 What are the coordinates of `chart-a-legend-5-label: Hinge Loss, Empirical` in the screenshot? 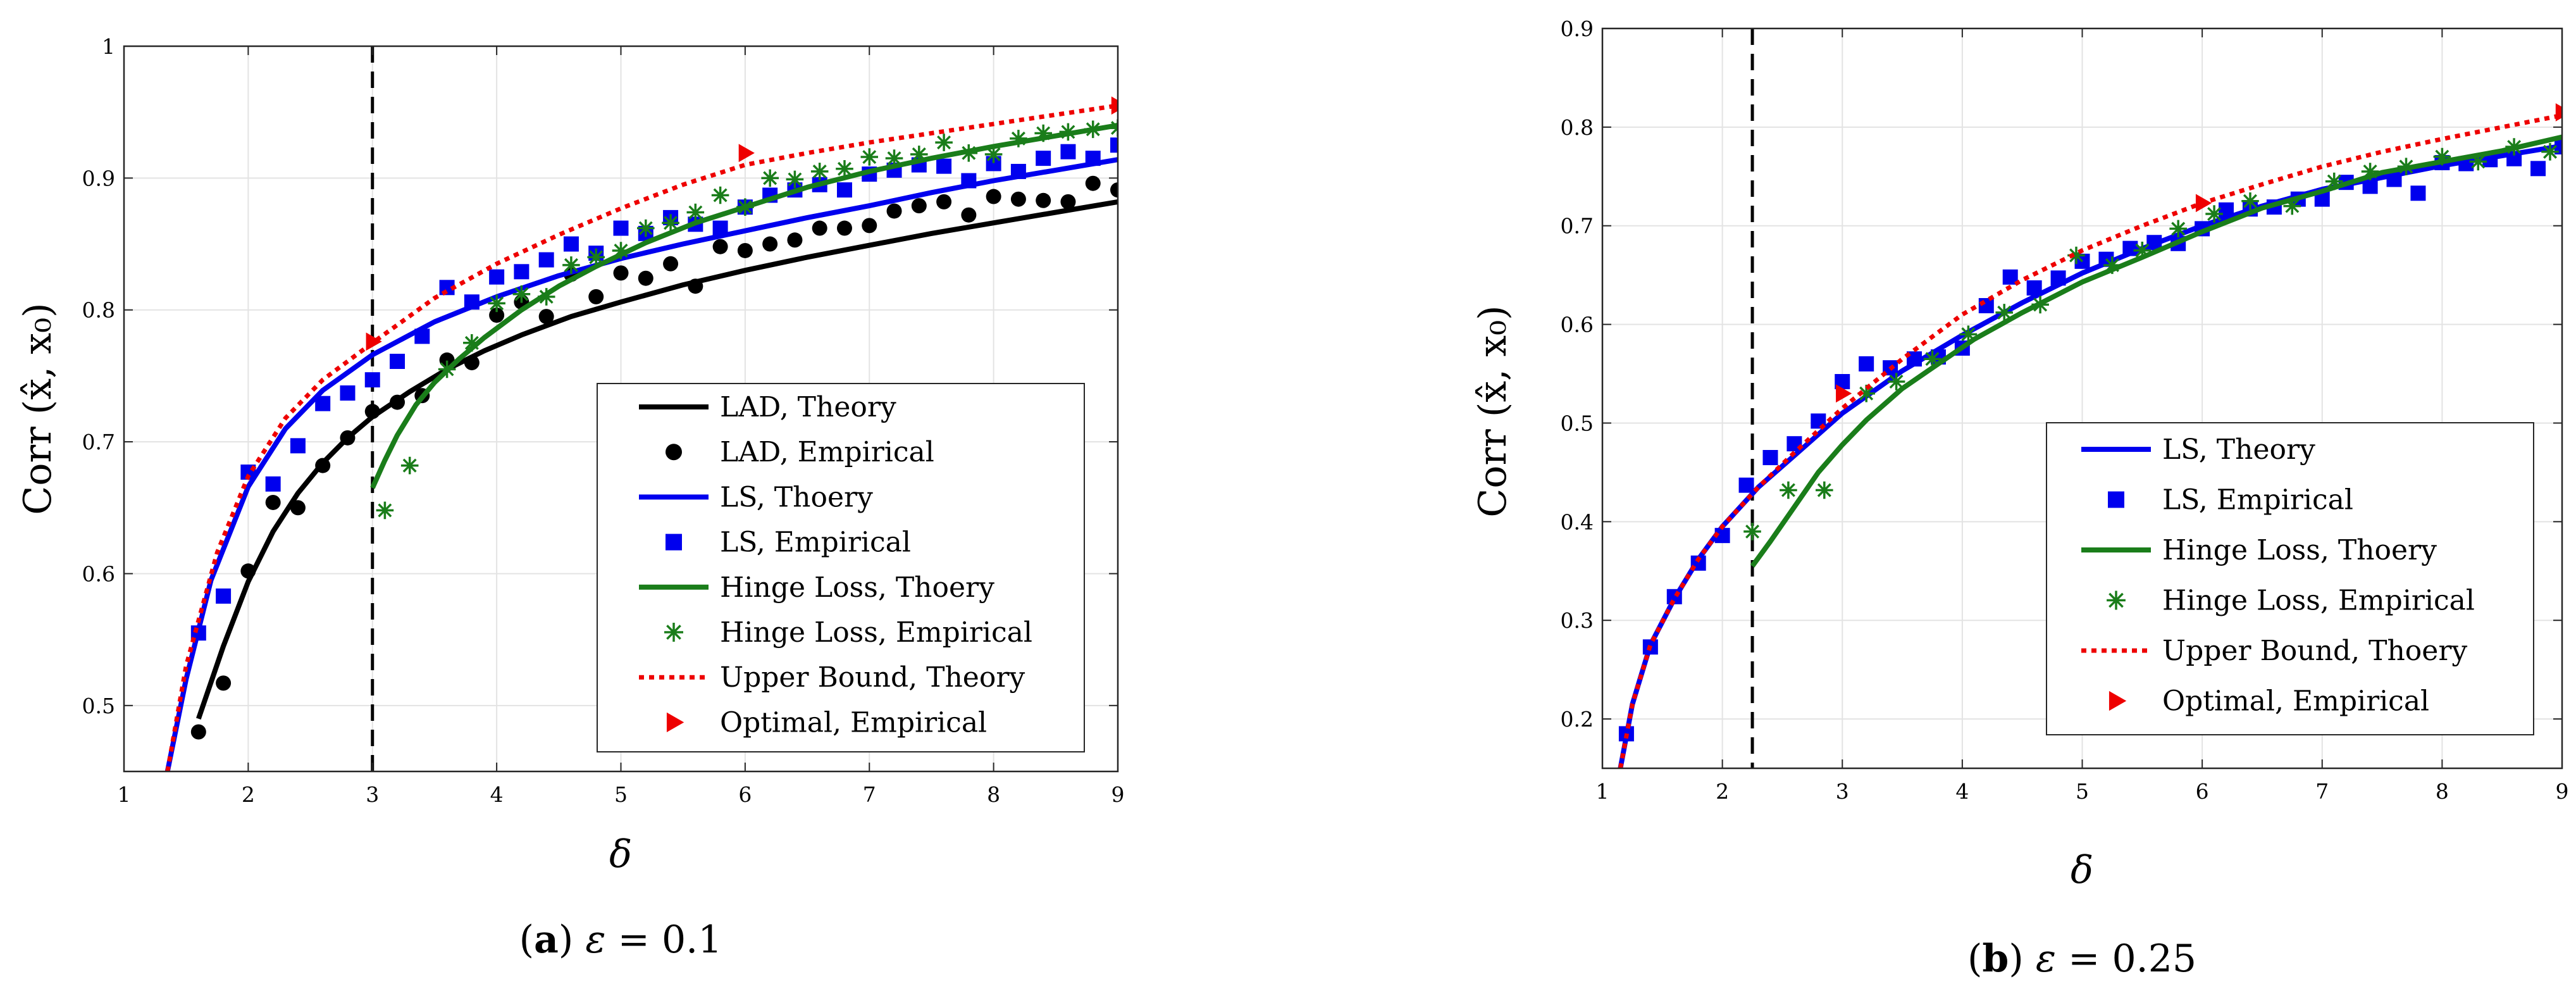 It's located at (876, 633).